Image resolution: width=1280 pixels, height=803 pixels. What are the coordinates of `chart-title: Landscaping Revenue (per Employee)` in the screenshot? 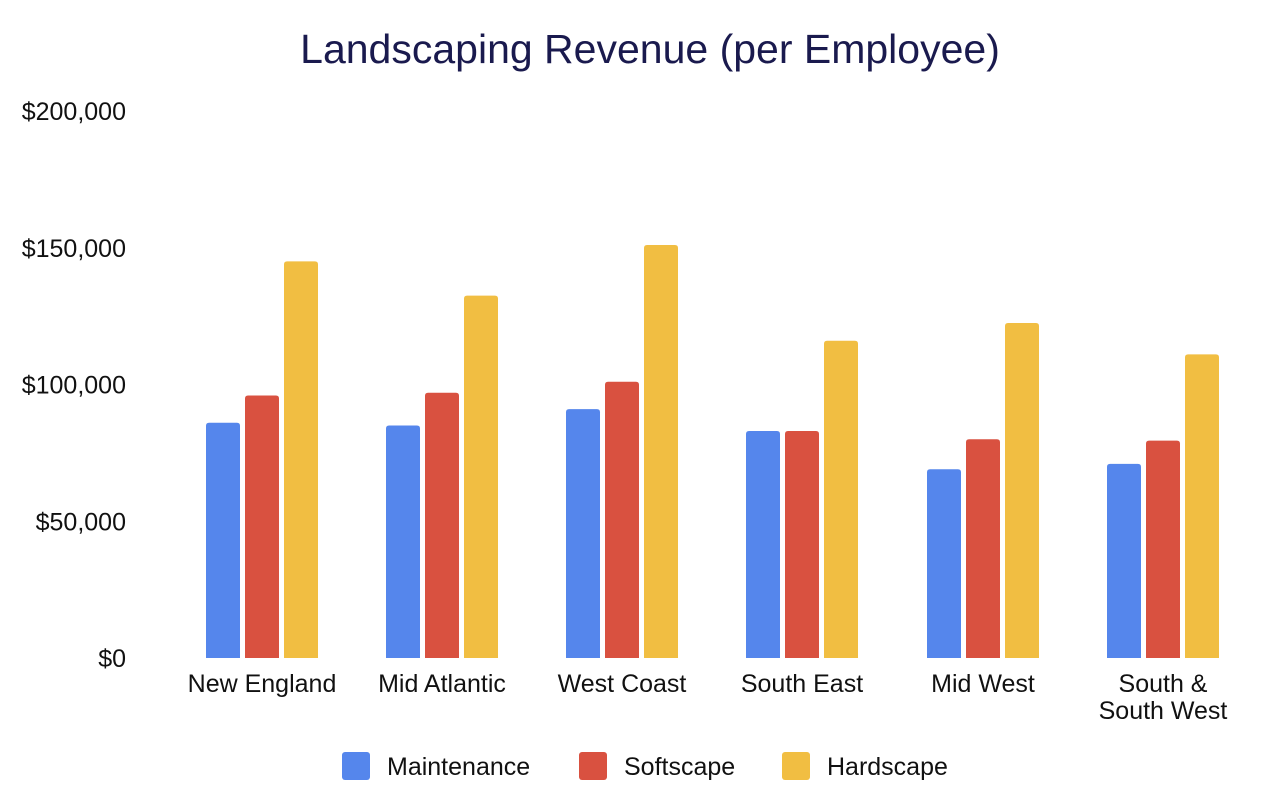 It's located at (650, 49).